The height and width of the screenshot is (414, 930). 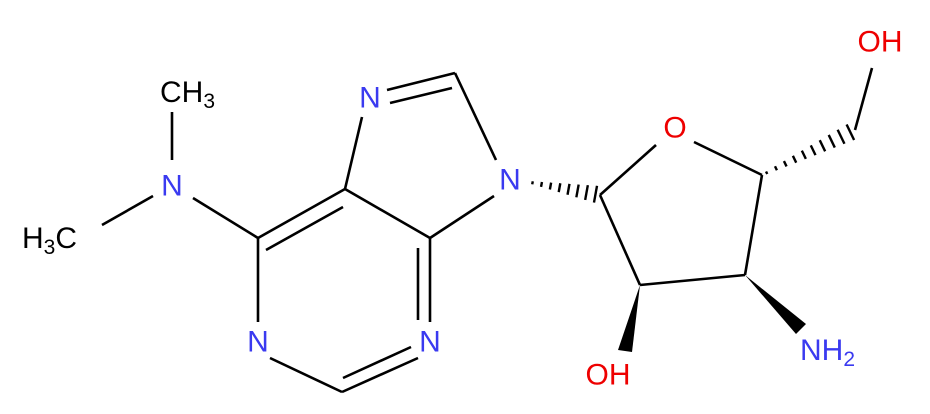 I want to click on atom-text: CH, so click(x=181, y=92).